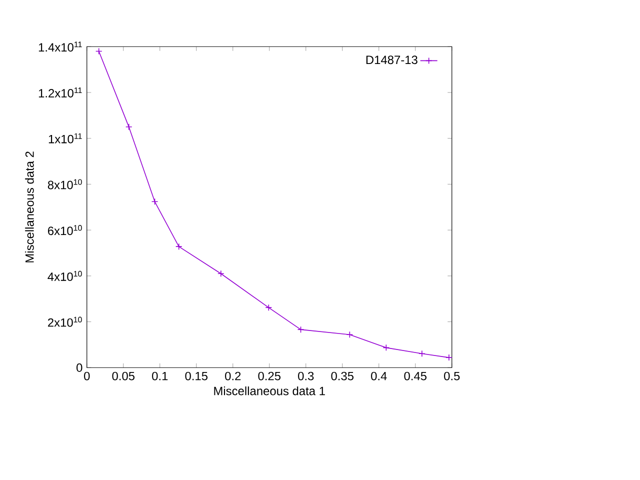 The width and height of the screenshot is (640, 480). What do you see at coordinates (269, 376) in the screenshot?
I see `x-tick-label: 0.25` at bounding box center [269, 376].